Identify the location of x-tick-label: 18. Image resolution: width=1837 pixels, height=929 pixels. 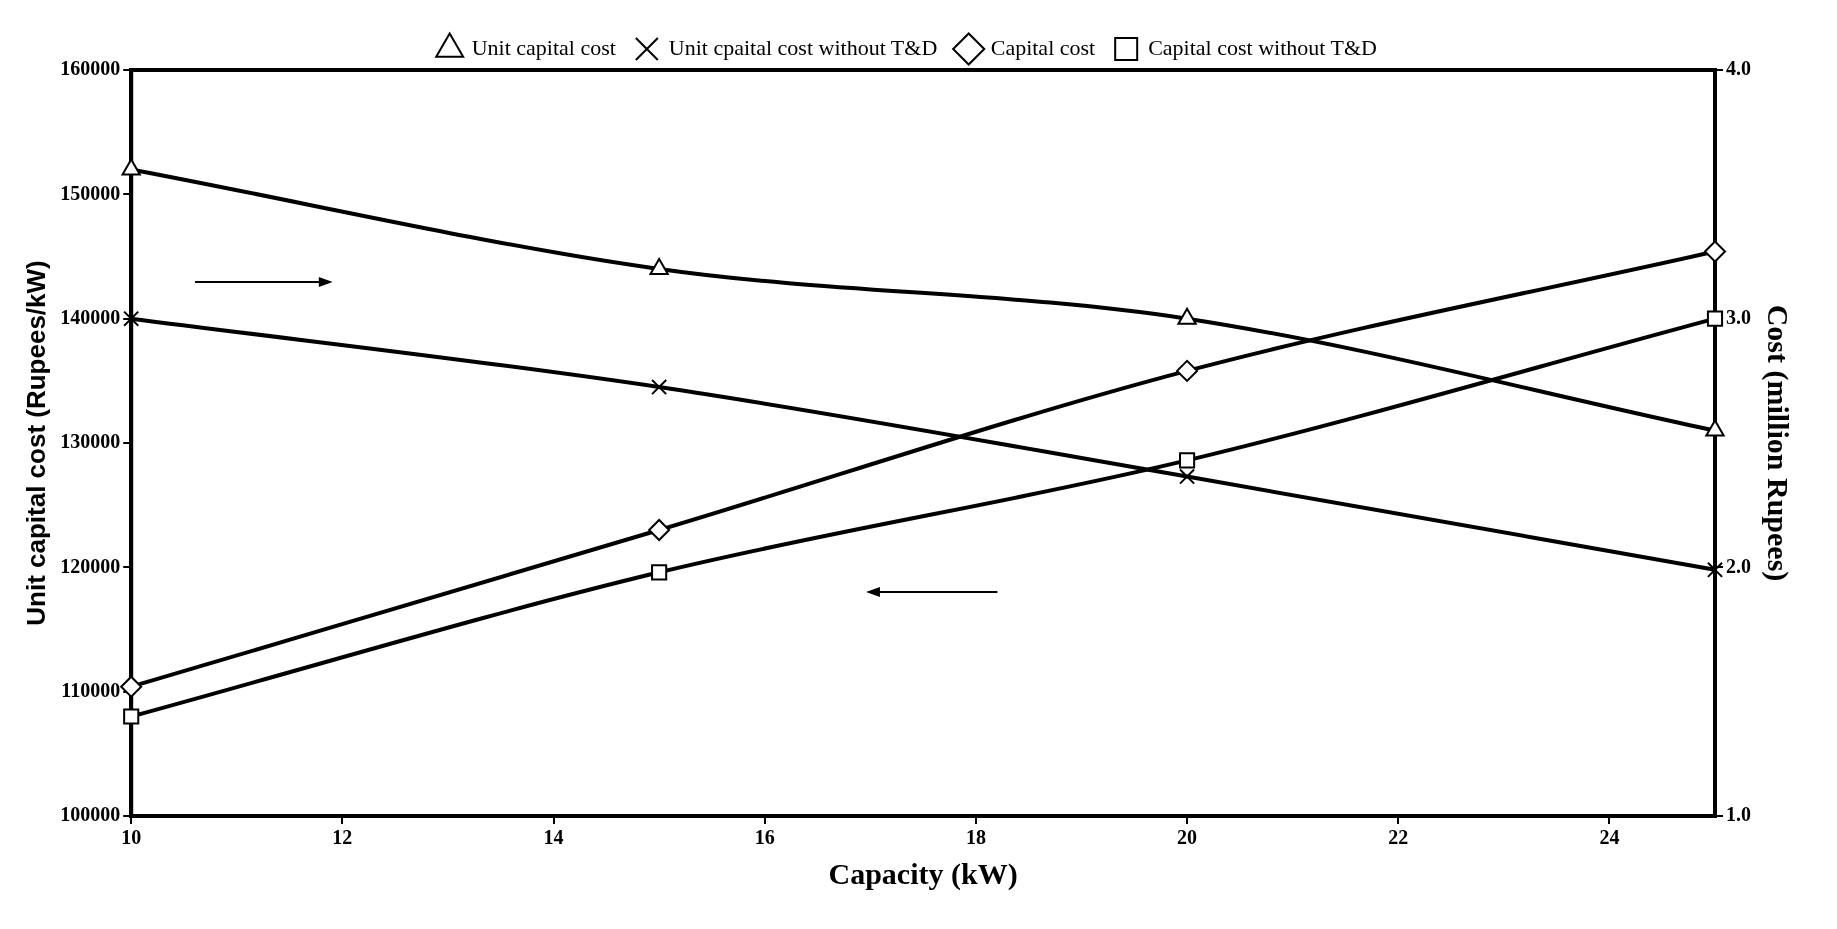
(975, 837).